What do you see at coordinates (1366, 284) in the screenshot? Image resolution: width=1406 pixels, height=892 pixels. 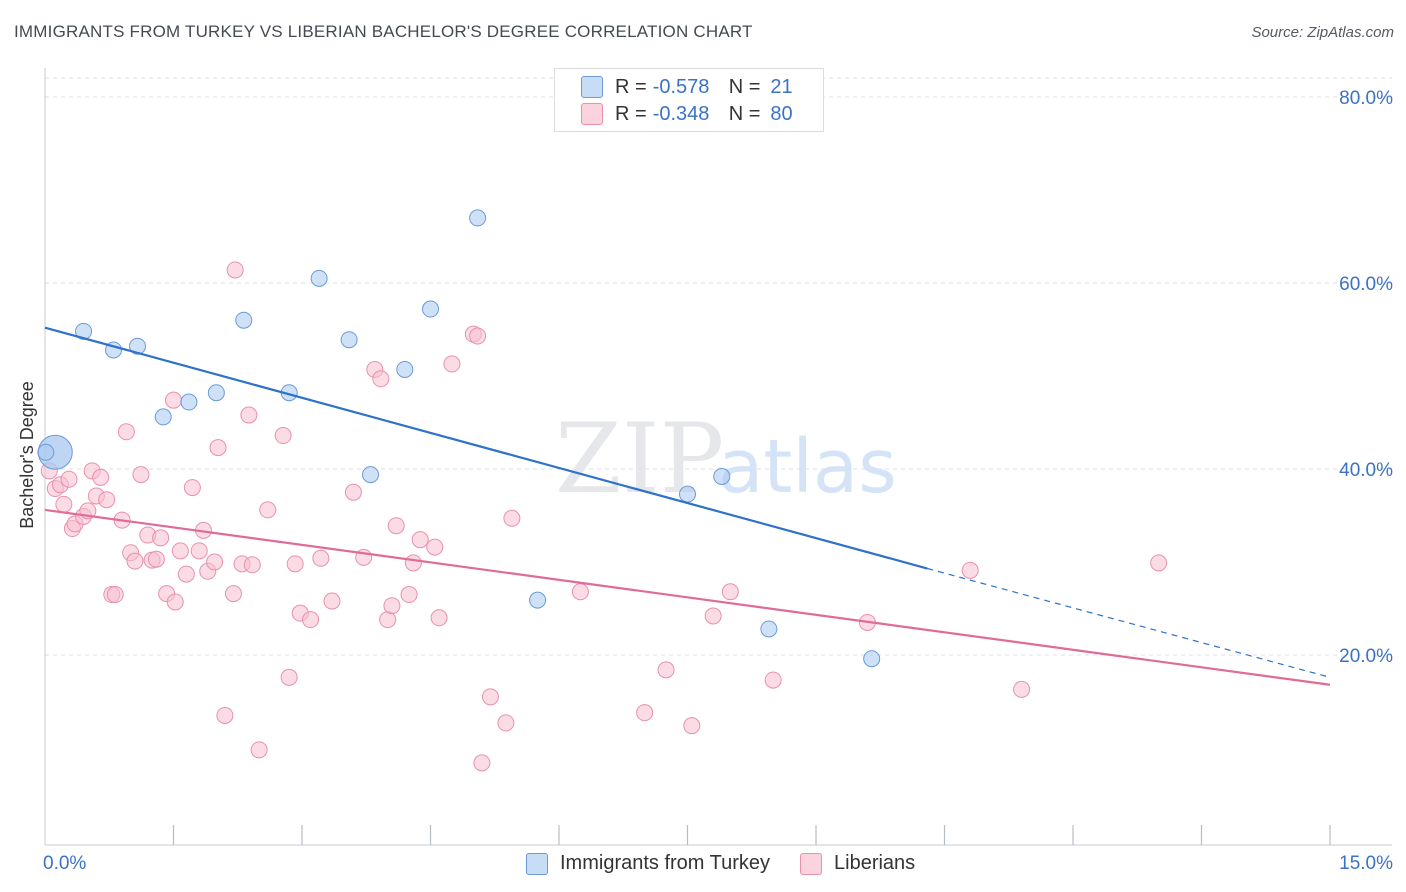 I see `y-tick-label: 60.0%` at bounding box center [1366, 284].